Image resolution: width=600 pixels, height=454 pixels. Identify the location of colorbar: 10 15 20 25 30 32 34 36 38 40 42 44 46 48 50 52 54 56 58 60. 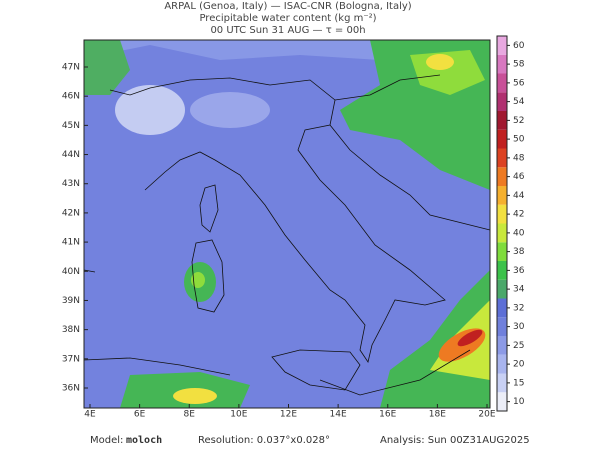
(510, 223).